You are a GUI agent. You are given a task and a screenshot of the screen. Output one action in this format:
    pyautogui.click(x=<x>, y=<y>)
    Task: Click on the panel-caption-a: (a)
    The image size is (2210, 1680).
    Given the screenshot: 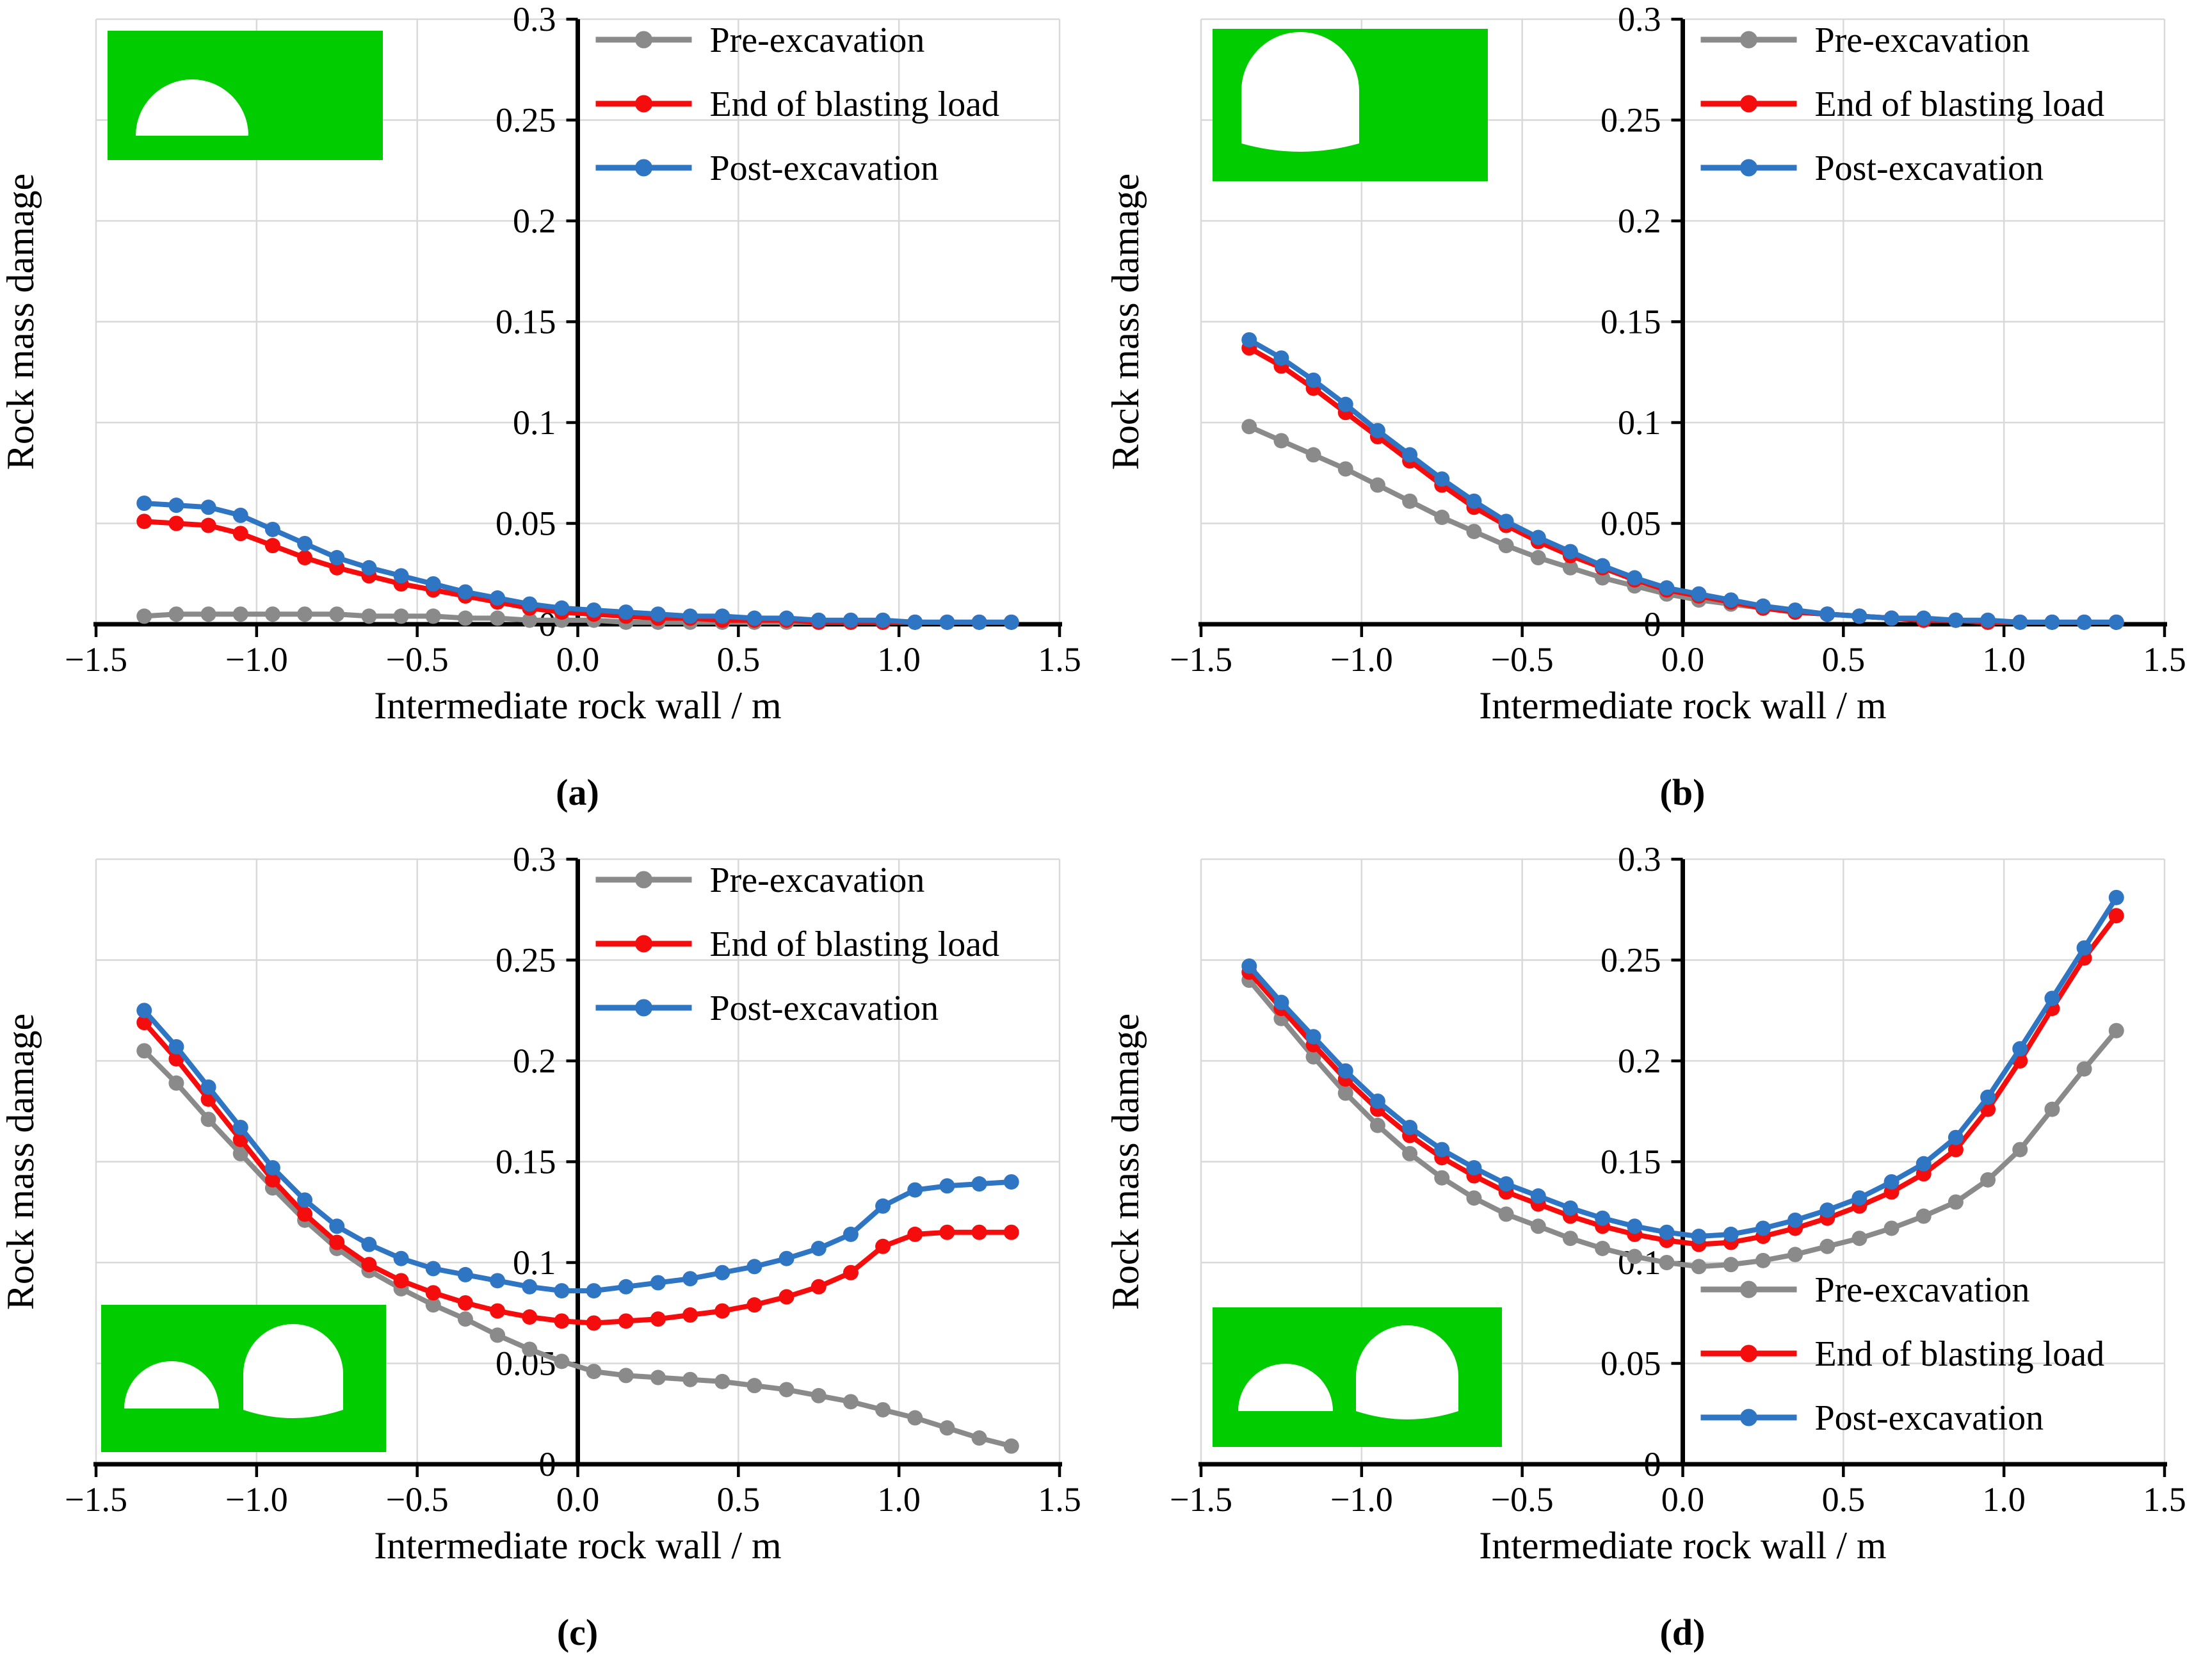 What is the action you would take?
    pyautogui.click(x=577, y=792)
    